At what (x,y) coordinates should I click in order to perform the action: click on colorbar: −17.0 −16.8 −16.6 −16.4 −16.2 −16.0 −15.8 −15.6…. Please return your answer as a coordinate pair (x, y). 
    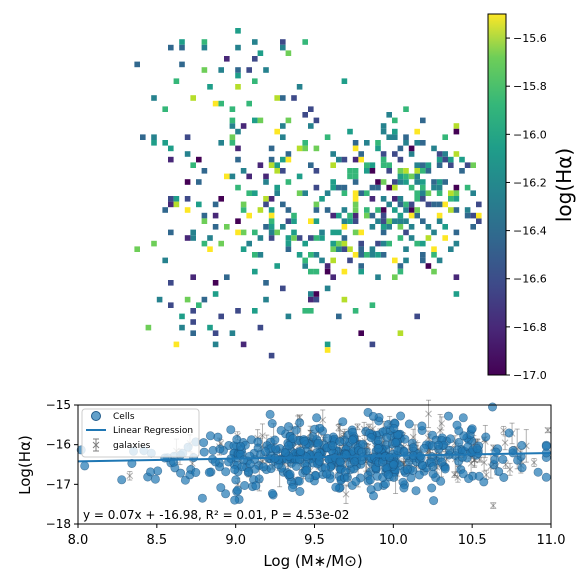
    Looking at the image, I should click on (531, 197).